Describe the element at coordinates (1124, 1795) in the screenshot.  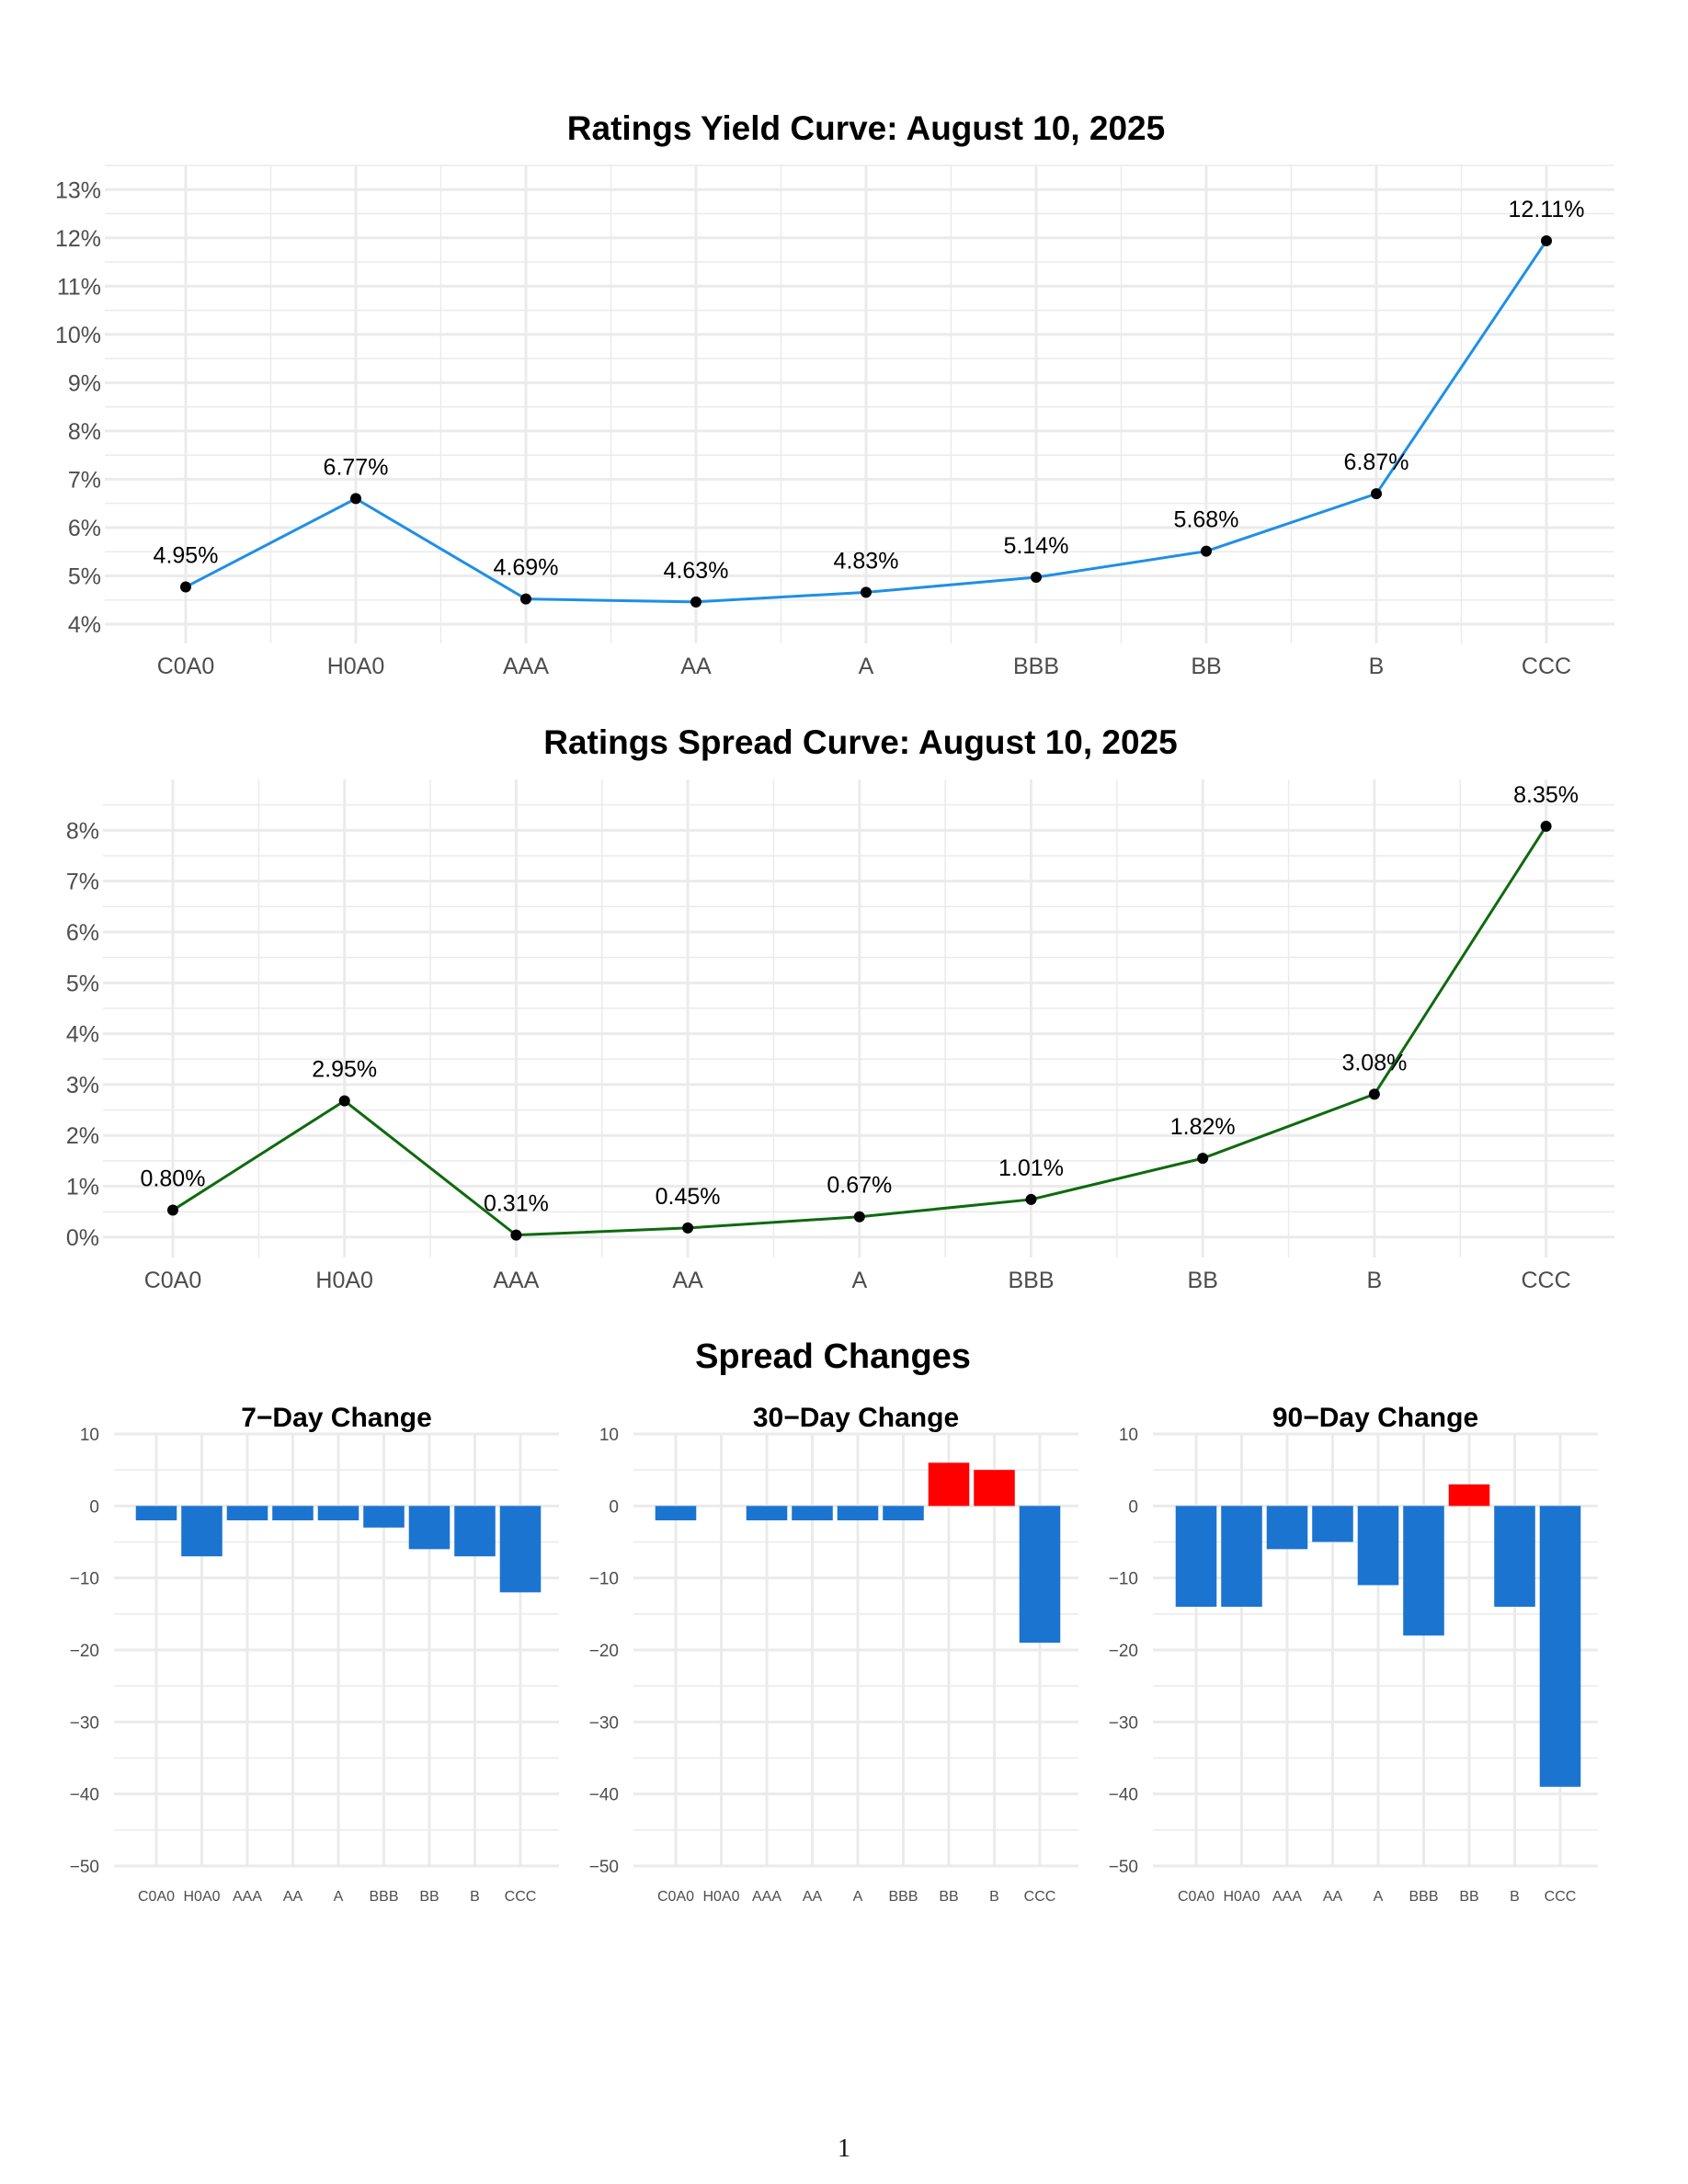
I see `y-tick-label: −40` at that location.